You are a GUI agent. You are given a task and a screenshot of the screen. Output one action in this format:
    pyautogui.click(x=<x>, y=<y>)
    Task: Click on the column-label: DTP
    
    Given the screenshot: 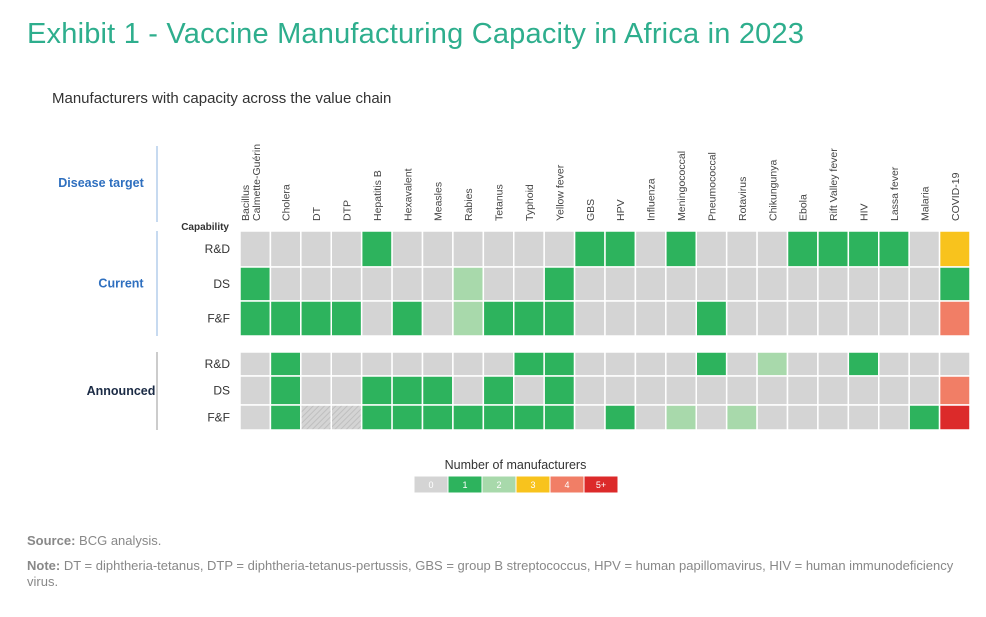 What is the action you would take?
    pyautogui.click(x=347, y=210)
    